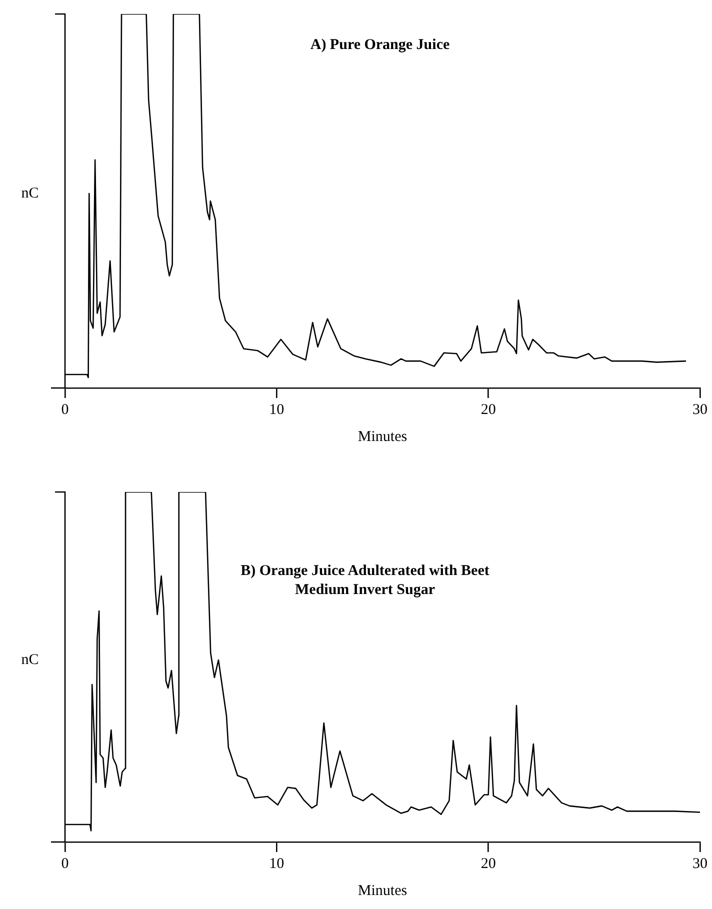 The width and height of the screenshot is (712, 909). I want to click on text: B) Orange Juice Adulterated with Beet Medium Invert Sugar, so click(365, 581).